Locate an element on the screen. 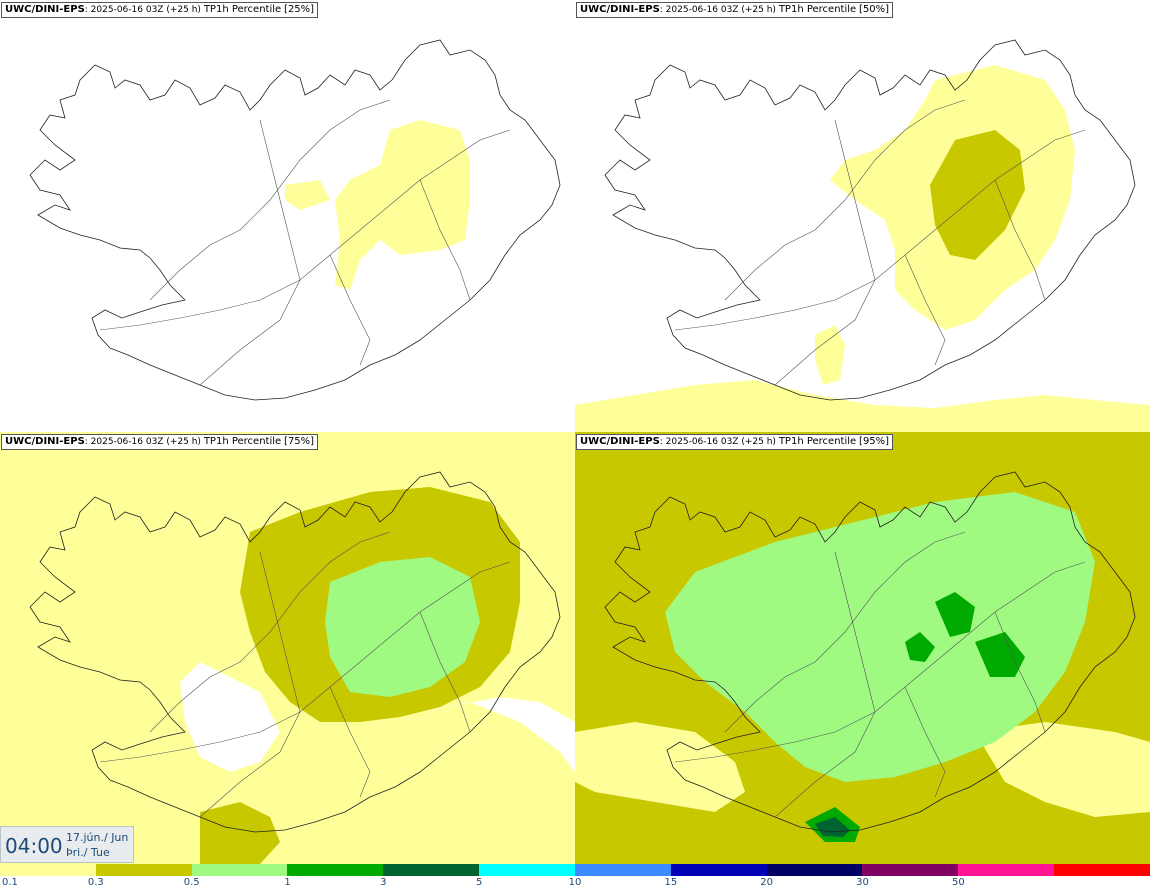 This screenshot has height=891, width=1150. legend-tick-label: 30 is located at coordinates (862, 882).